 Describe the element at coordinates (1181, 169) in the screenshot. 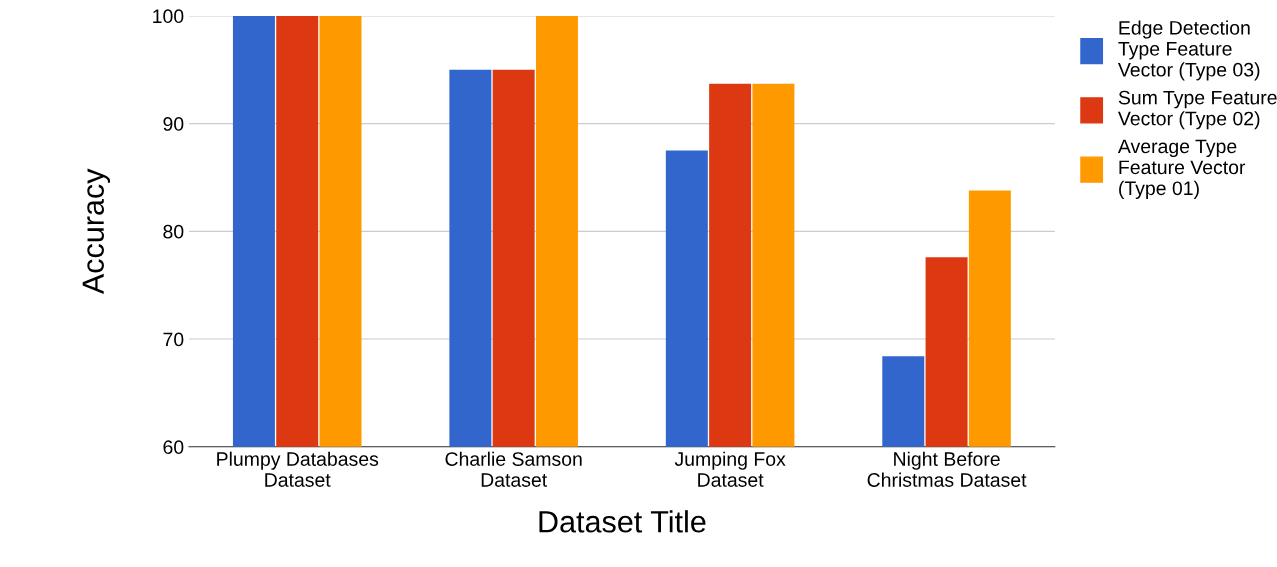

I see `legend-label: Average Type Feature Vector (Type 01)` at that location.